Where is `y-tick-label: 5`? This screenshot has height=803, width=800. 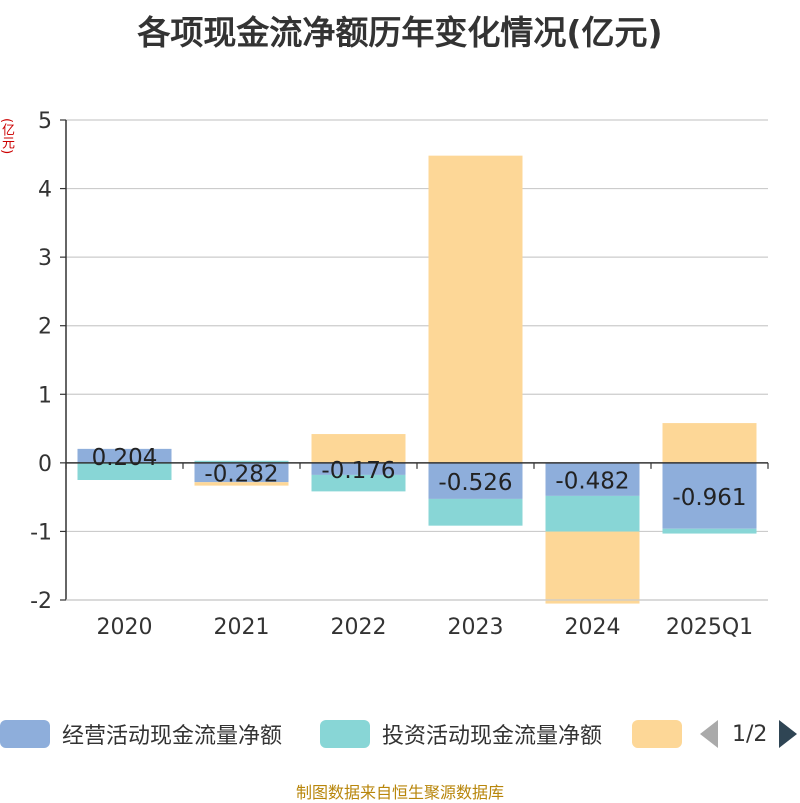
y-tick-label: 5 is located at coordinates (45, 121).